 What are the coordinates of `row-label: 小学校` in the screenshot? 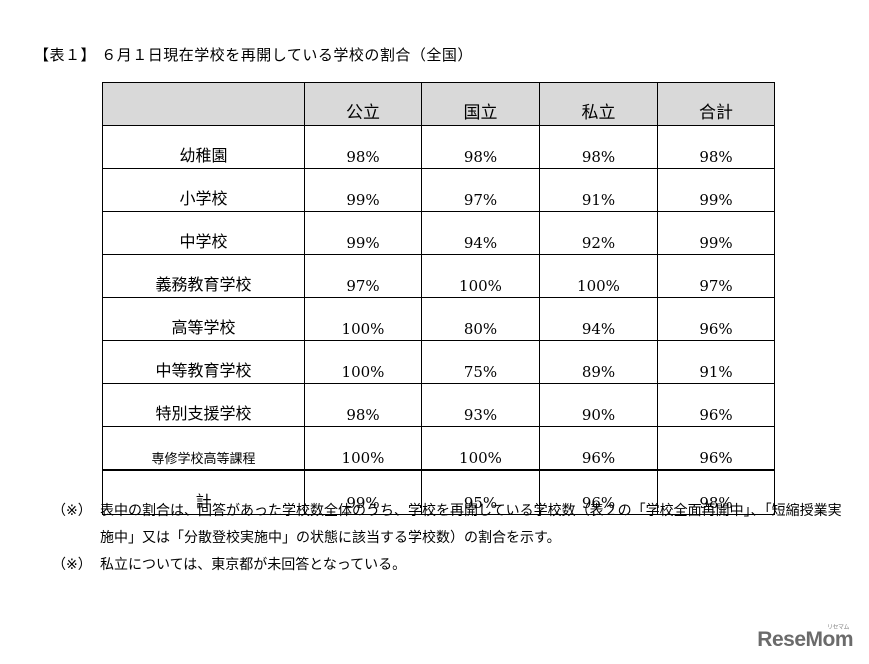 It's located at (203, 190).